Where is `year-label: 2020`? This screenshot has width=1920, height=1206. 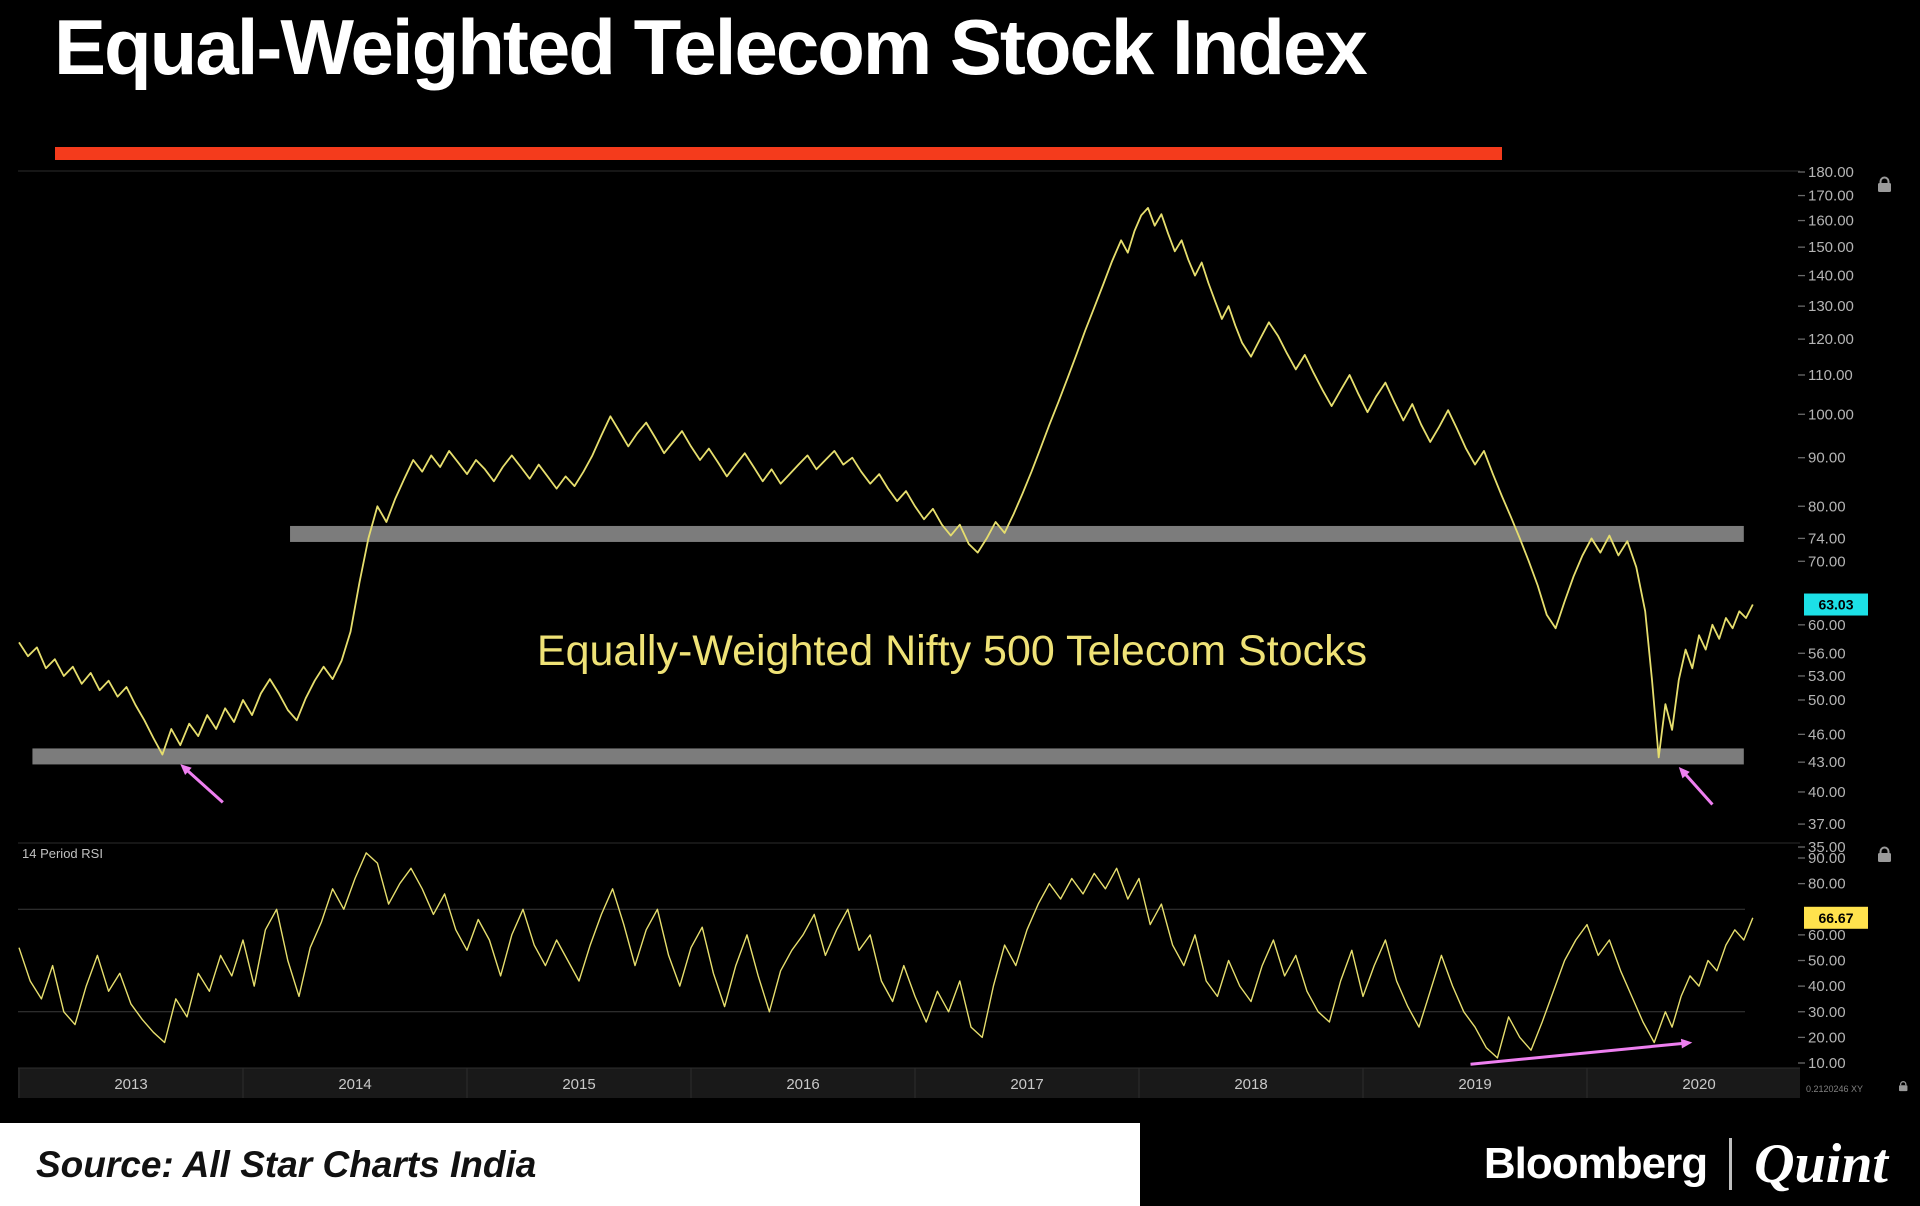 year-label: 2020 is located at coordinates (1698, 1084).